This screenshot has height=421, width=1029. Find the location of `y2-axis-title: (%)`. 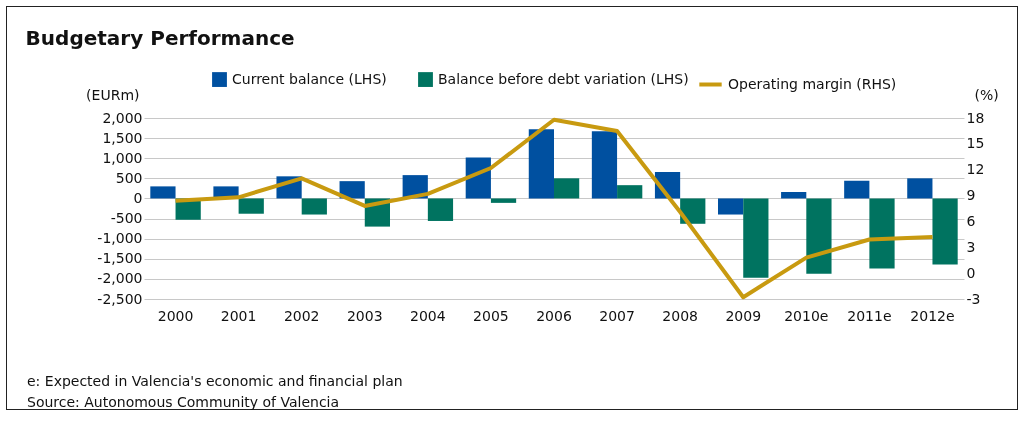

y2-axis-title: (%) is located at coordinates (986, 94).